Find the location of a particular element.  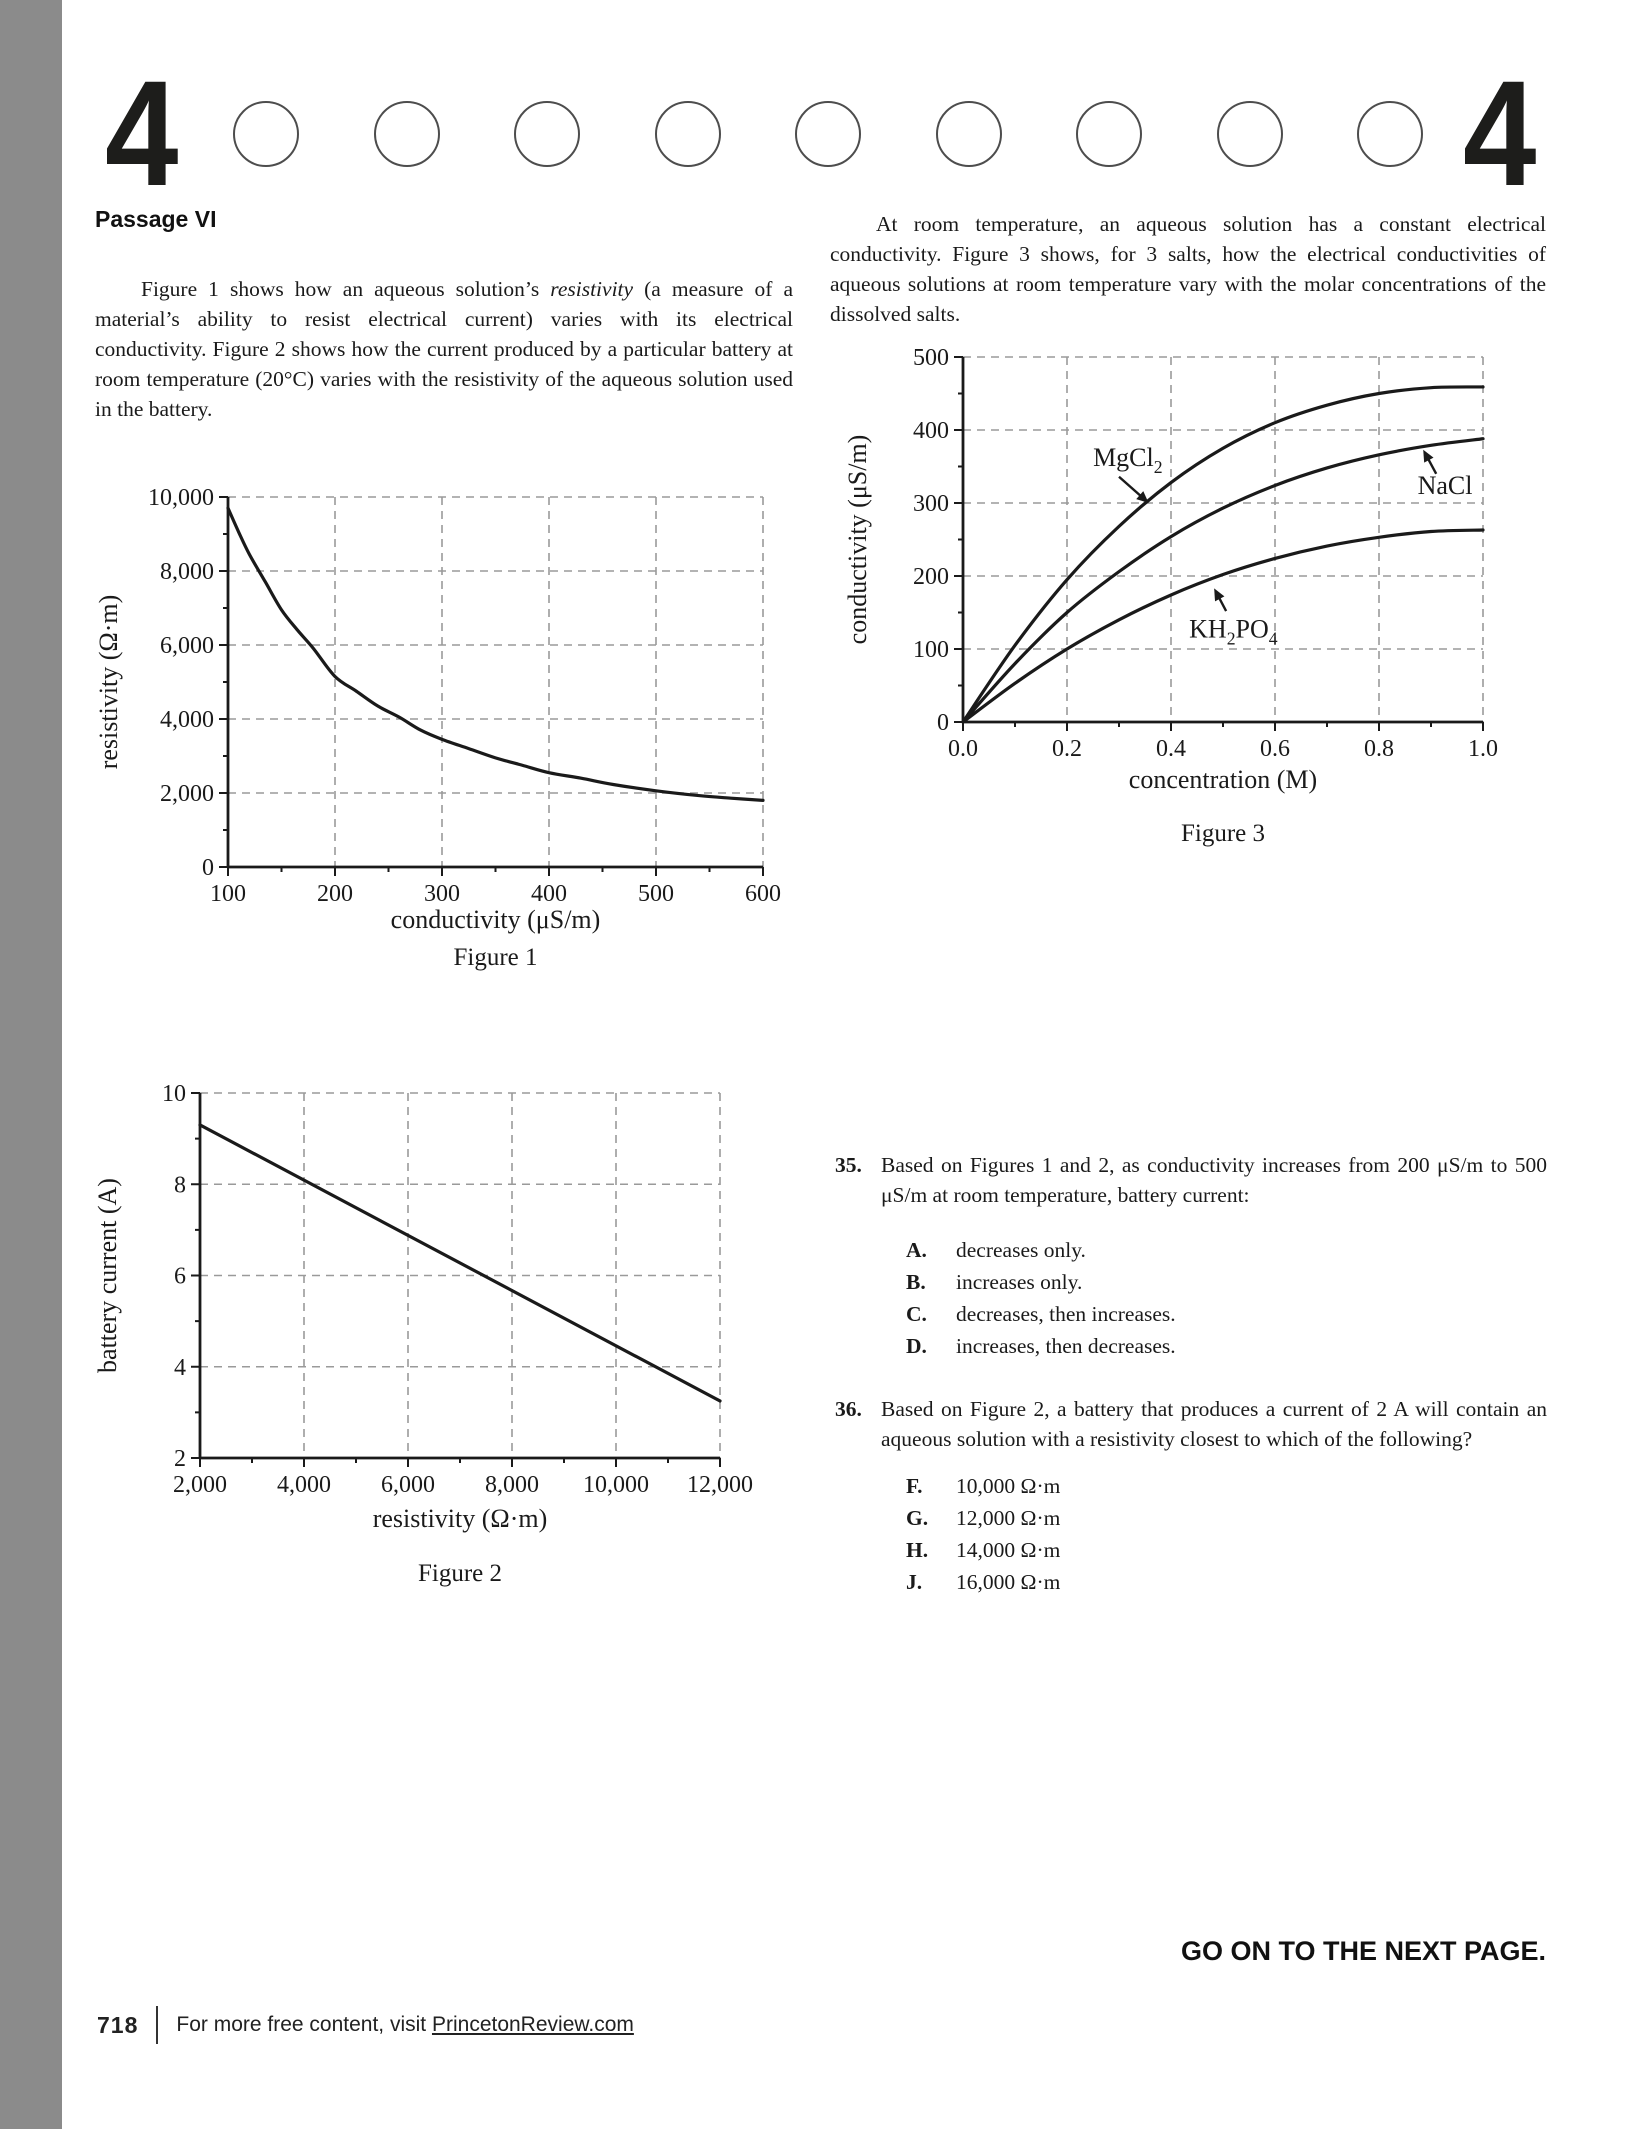

option-letter: G. is located at coordinates (917, 1518).